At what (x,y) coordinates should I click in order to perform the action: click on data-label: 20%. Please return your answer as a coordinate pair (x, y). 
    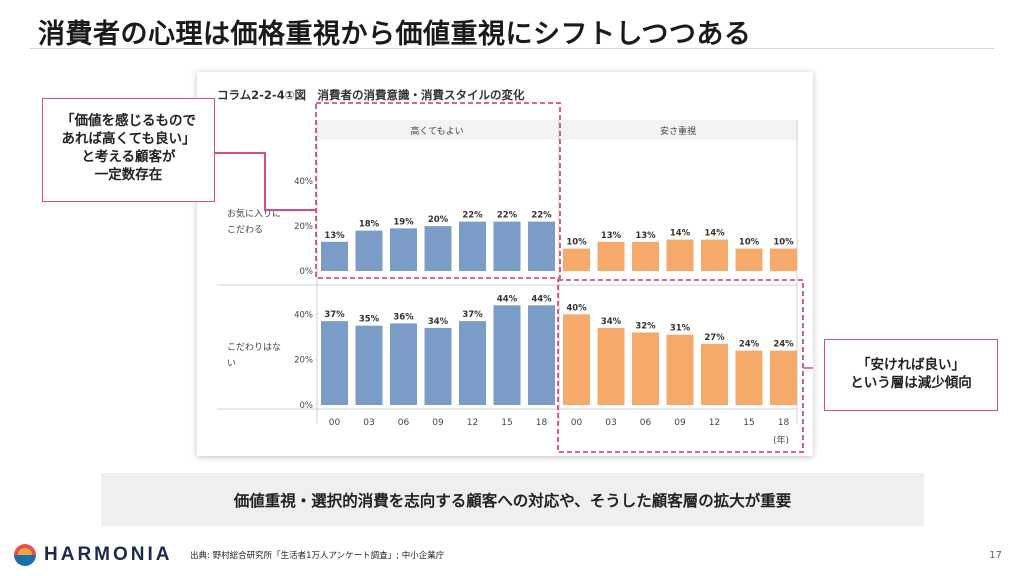
    Looking at the image, I should click on (438, 220).